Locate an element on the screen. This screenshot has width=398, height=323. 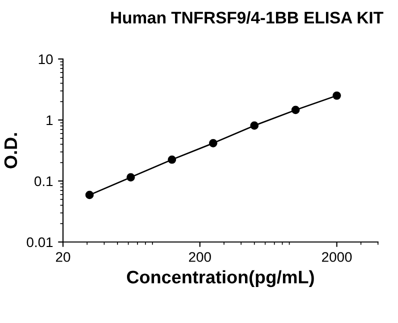
x-tick-label: 20 is located at coordinates (63, 257).